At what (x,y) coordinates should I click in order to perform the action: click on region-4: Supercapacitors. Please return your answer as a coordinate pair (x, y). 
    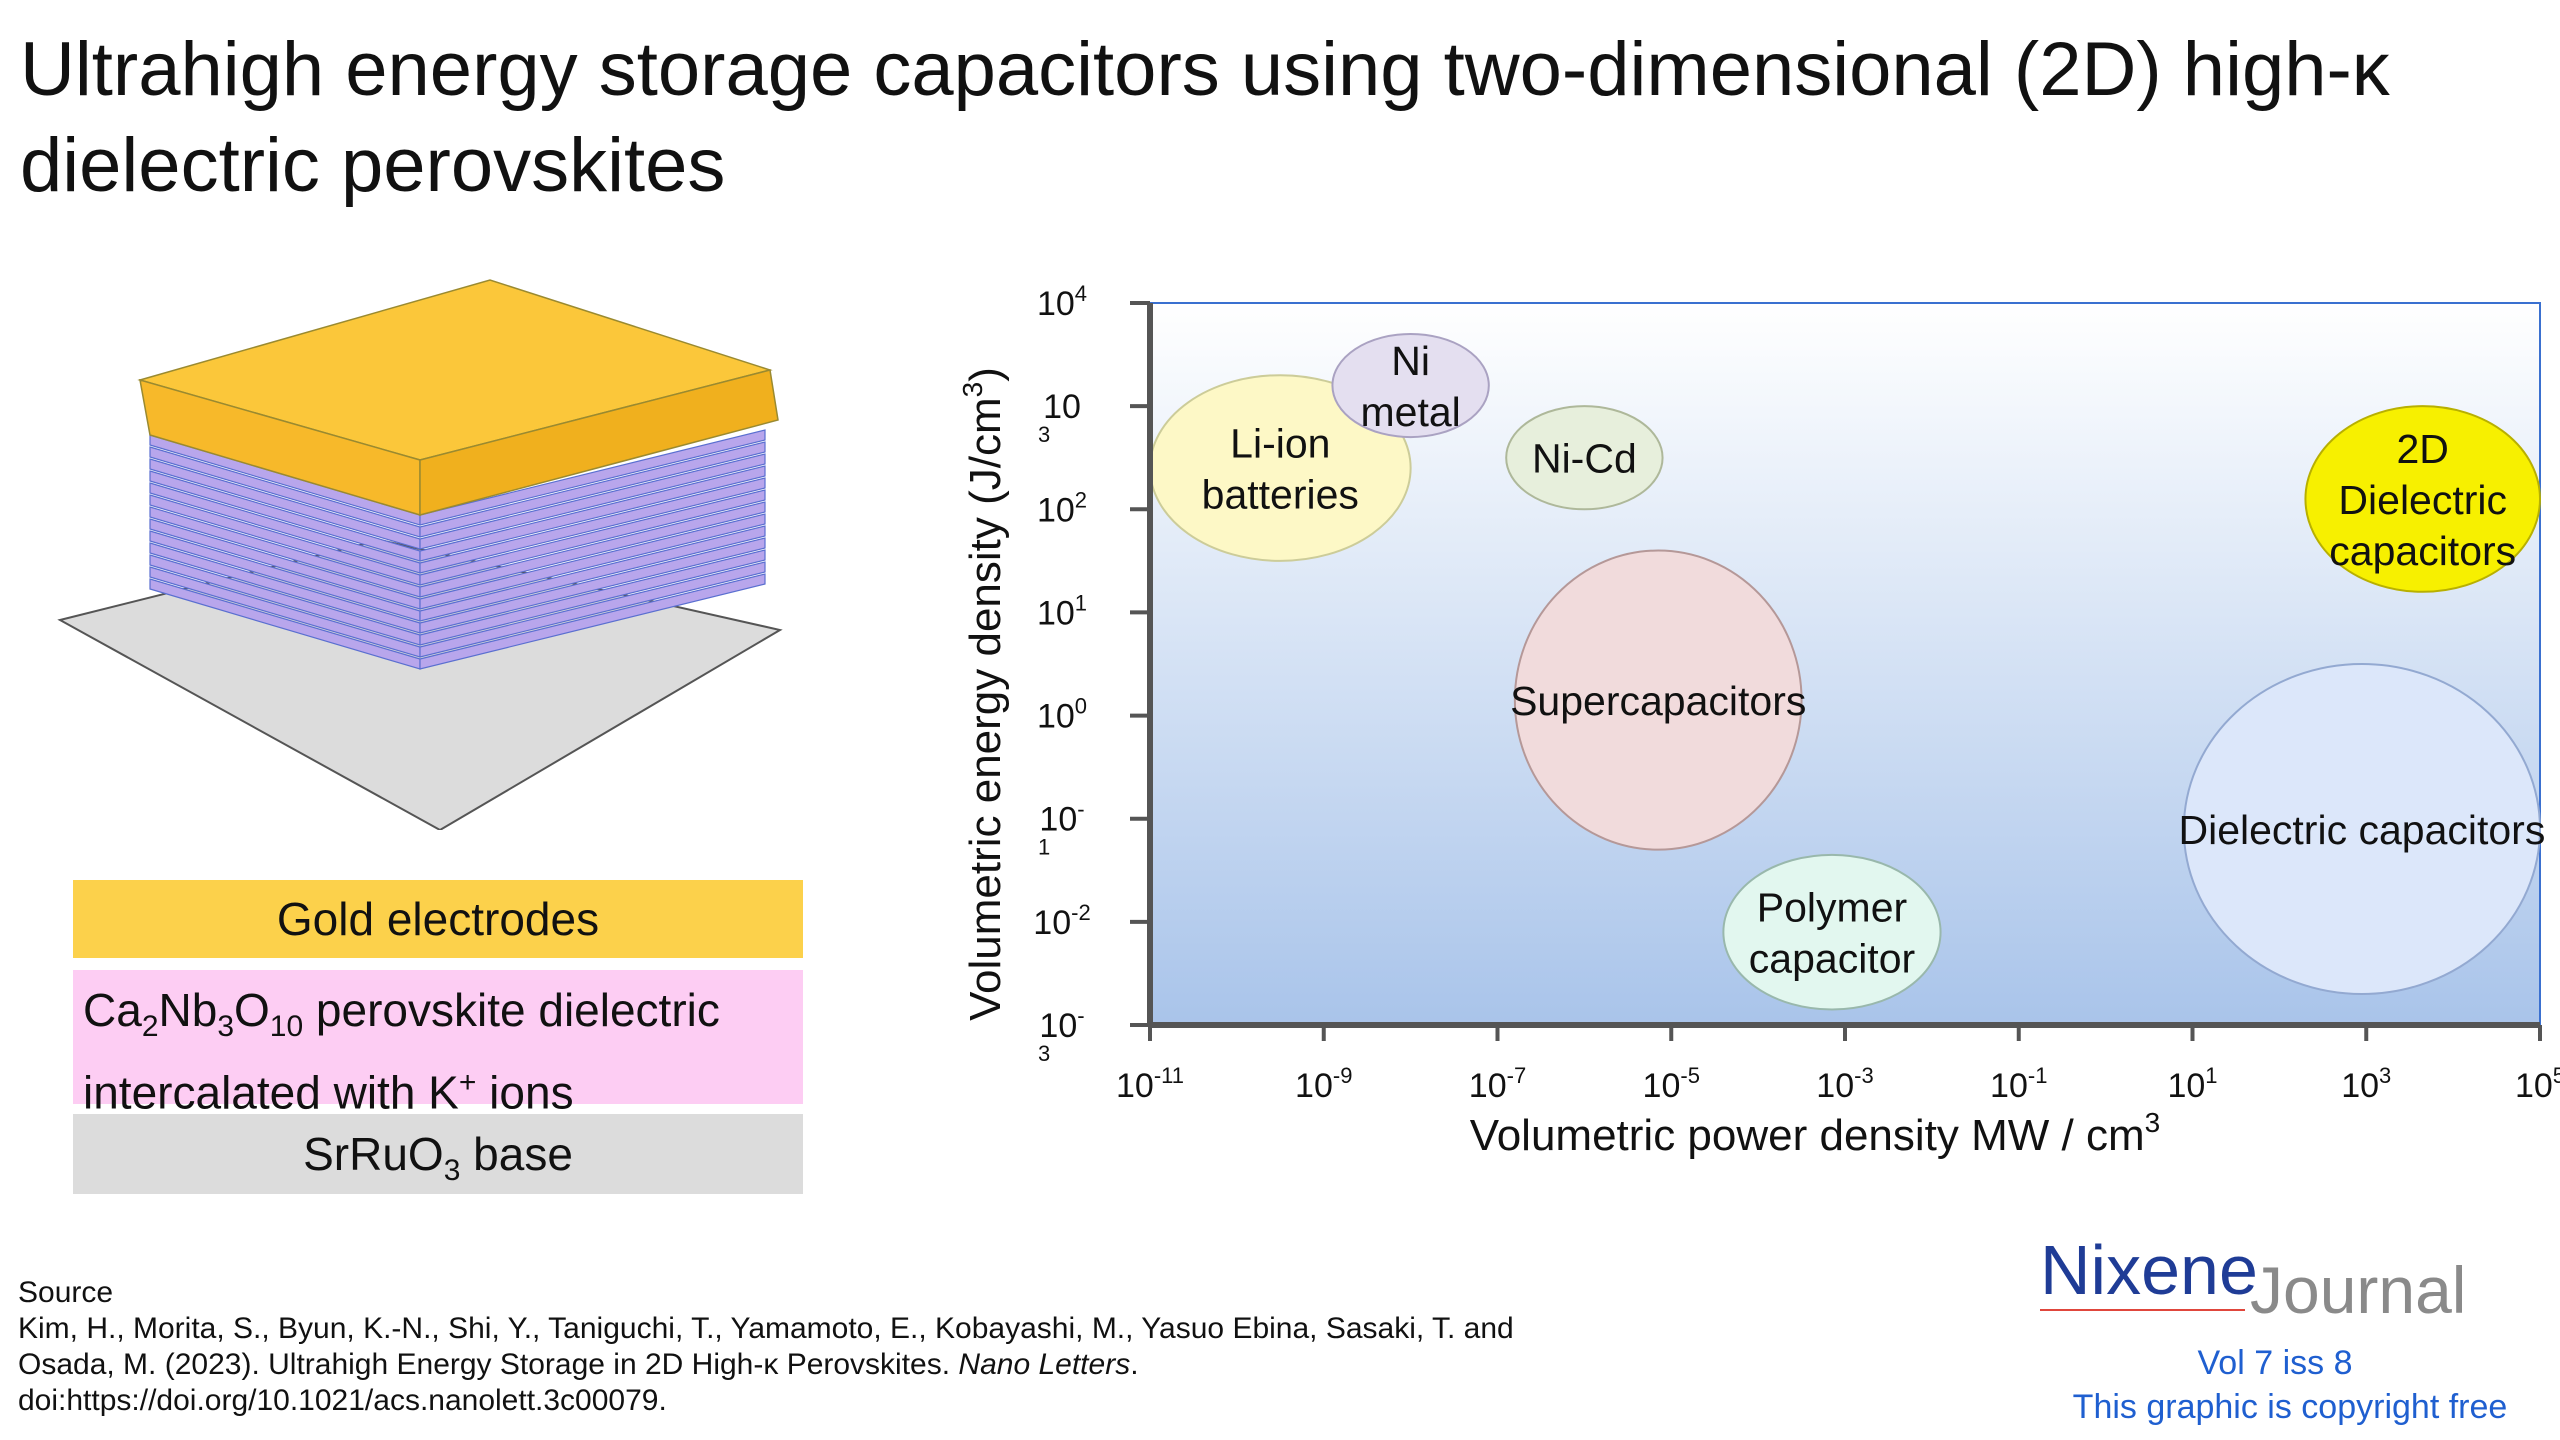
    Looking at the image, I should click on (1658, 700).